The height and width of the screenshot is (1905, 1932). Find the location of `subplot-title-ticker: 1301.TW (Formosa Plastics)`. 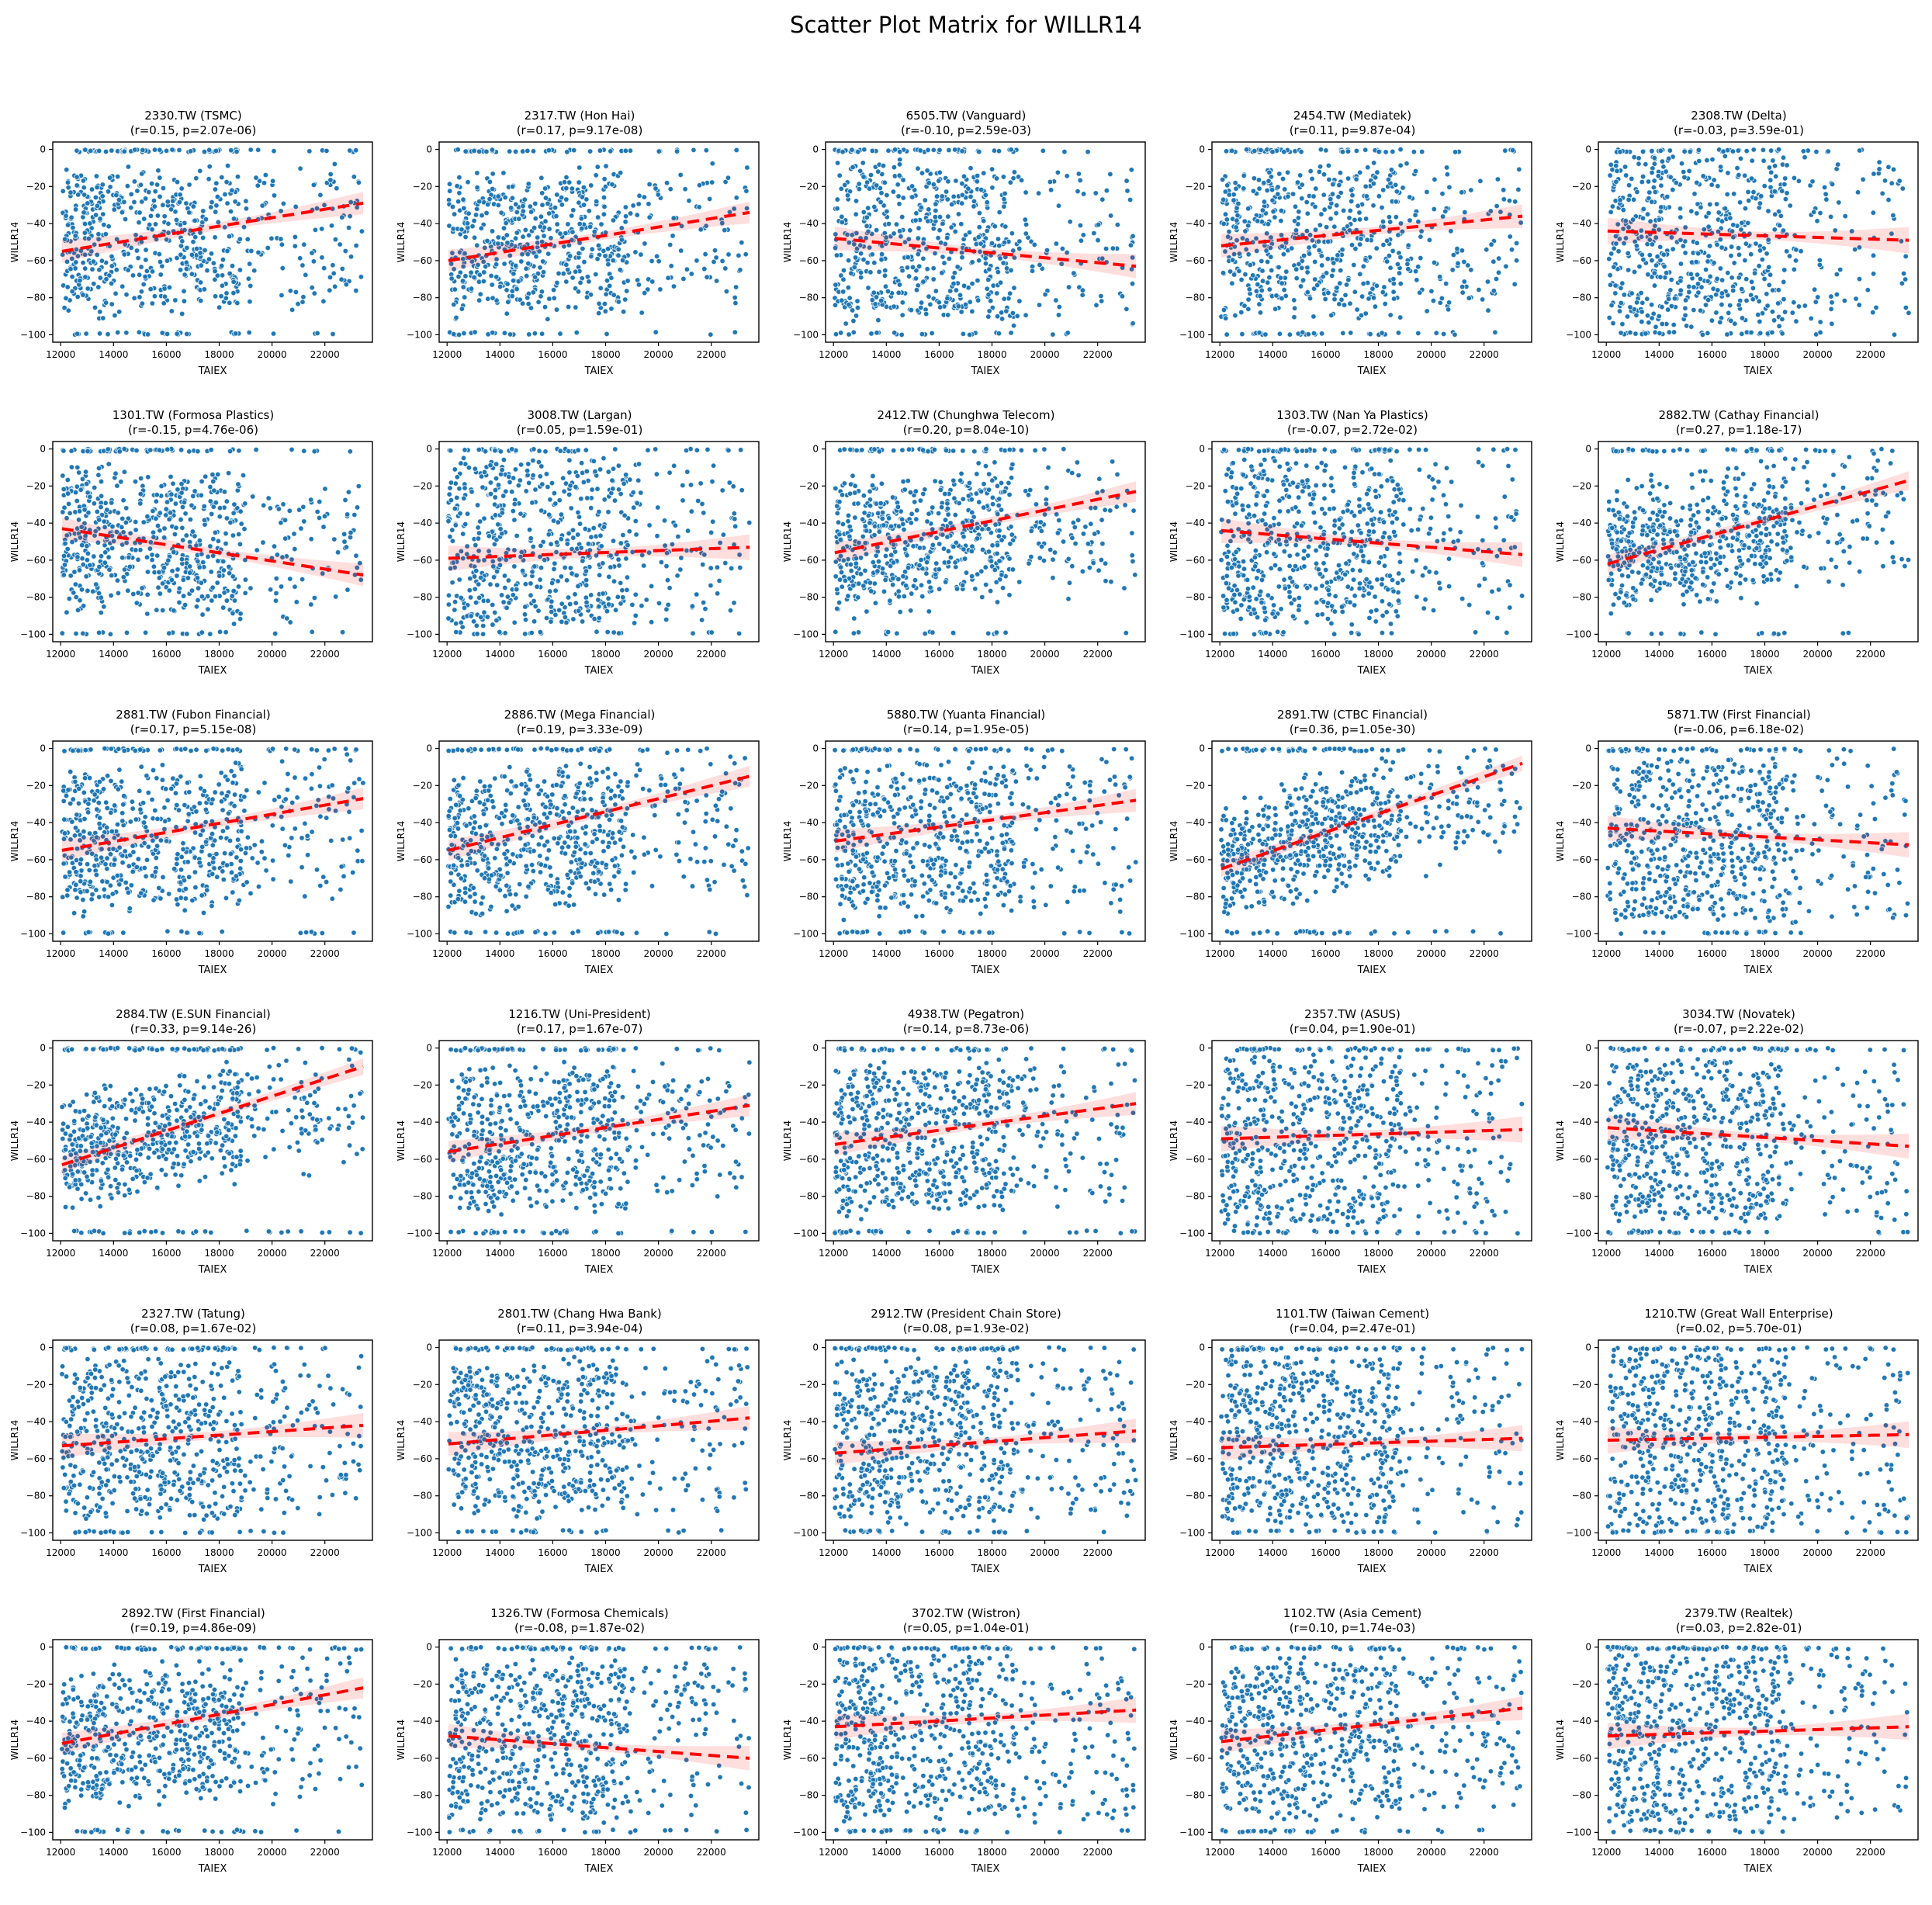

subplot-title-ticker: 1301.TW (Formosa Plastics) is located at coordinates (193, 415).